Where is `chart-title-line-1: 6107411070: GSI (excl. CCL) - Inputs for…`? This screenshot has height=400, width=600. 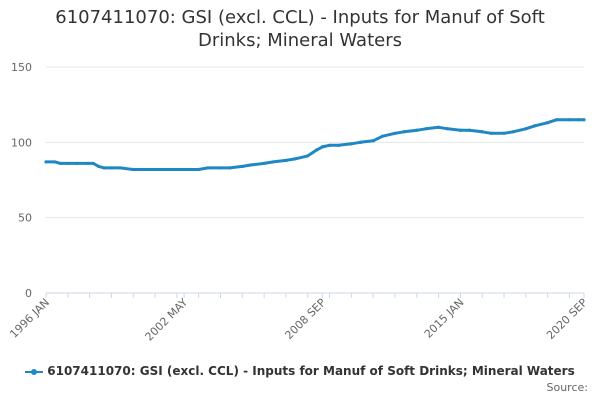
chart-title-line-1: 6107411070: GSI (excl. CCL) - Inputs for… is located at coordinates (300, 17).